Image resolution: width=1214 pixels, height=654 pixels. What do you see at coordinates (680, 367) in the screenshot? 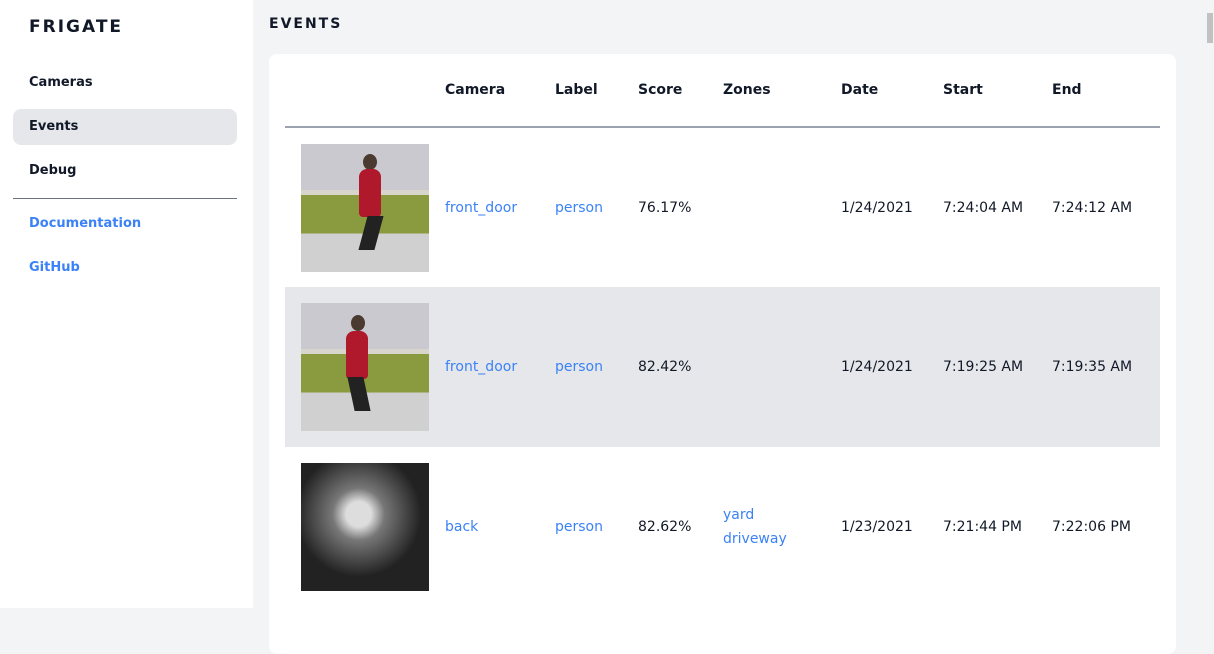
I see `score: 82.42%` at bounding box center [680, 367].